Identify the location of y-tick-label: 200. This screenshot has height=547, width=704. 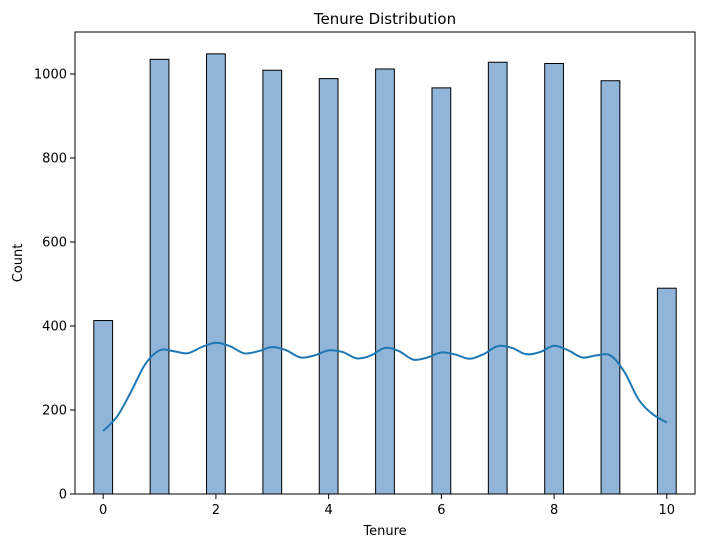
(54, 411).